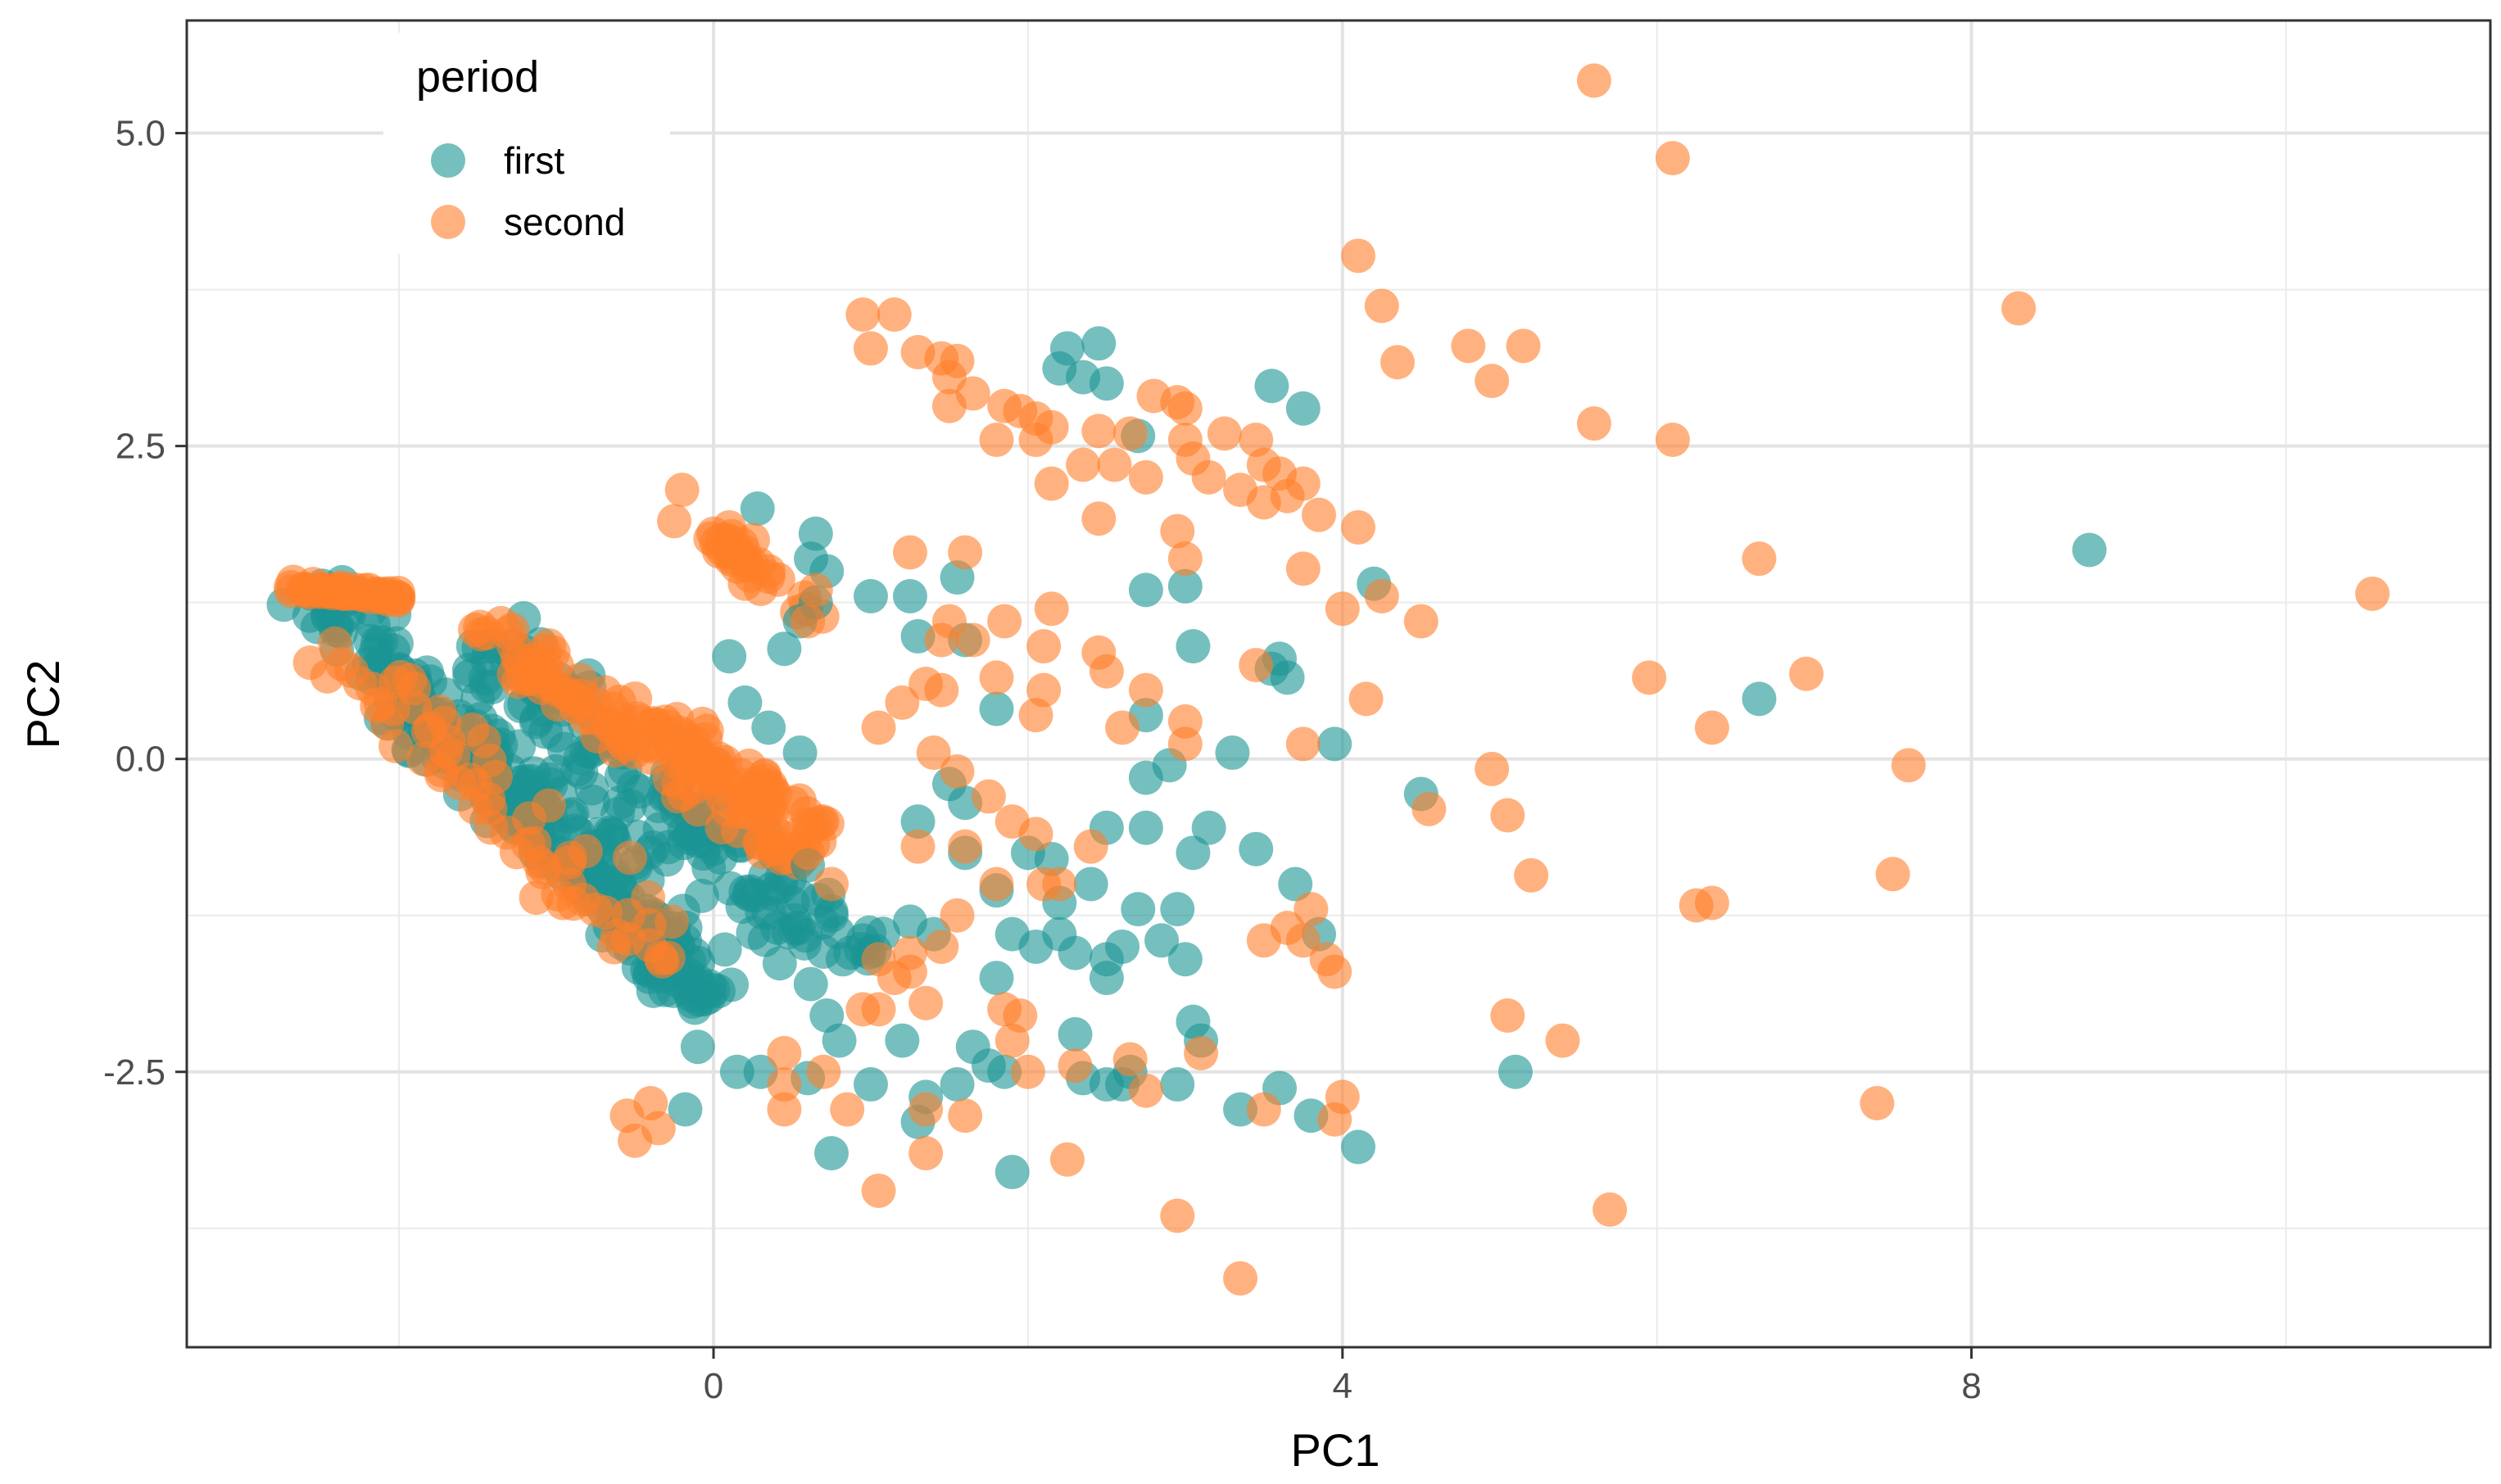 Image resolution: width=2501 pixels, height=1484 pixels. Describe the element at coordinates (140, 134) in the screenshot. I see `y-tick-label: 5.0` at that location.